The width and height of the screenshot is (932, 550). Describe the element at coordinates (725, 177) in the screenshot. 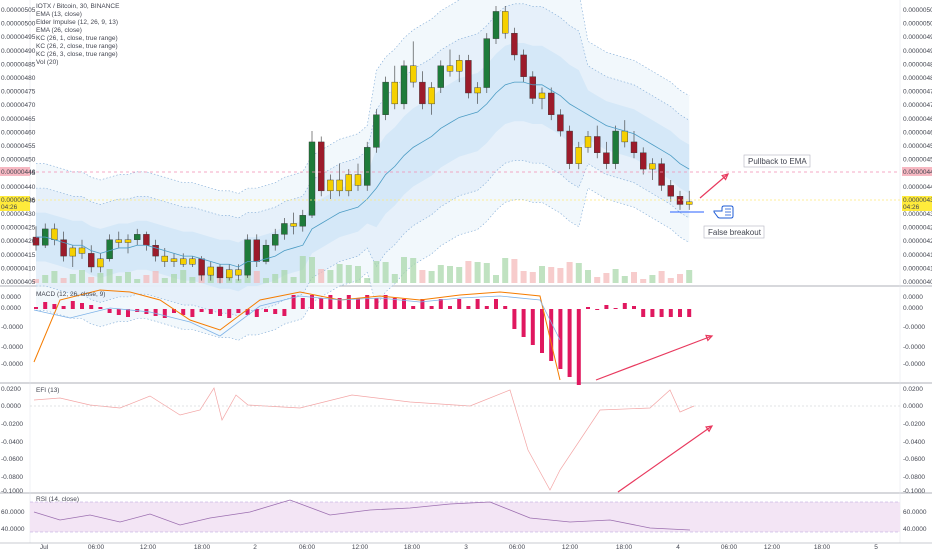

I see `price-arrow-head` at that location.